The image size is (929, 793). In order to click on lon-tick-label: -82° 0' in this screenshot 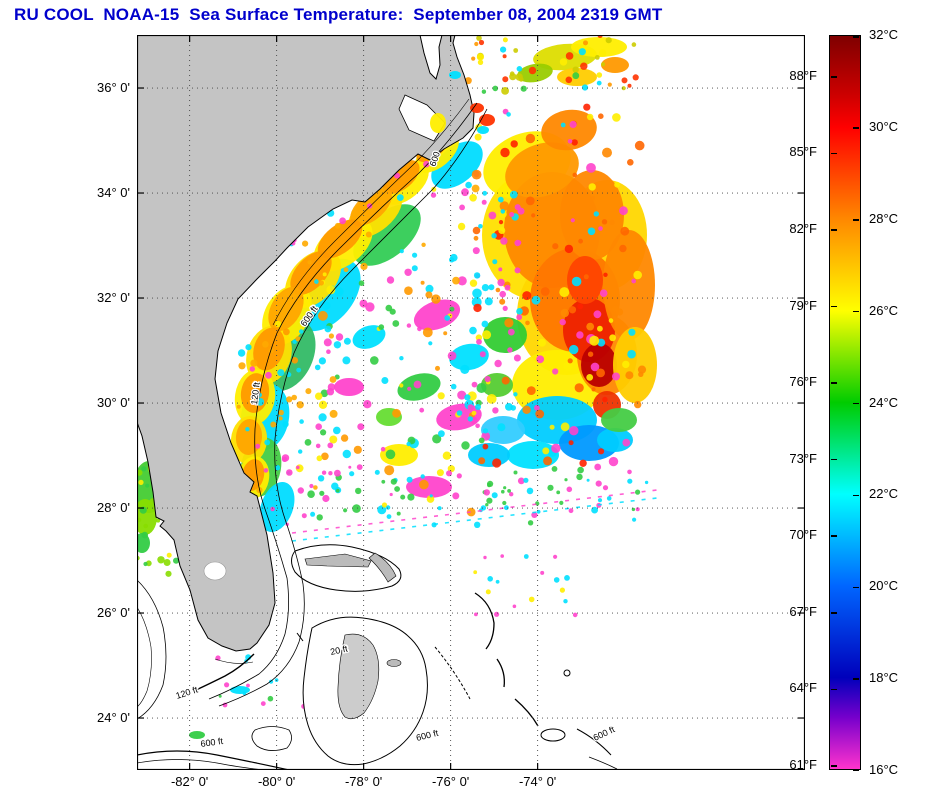, I will do `click(189, 781)`.